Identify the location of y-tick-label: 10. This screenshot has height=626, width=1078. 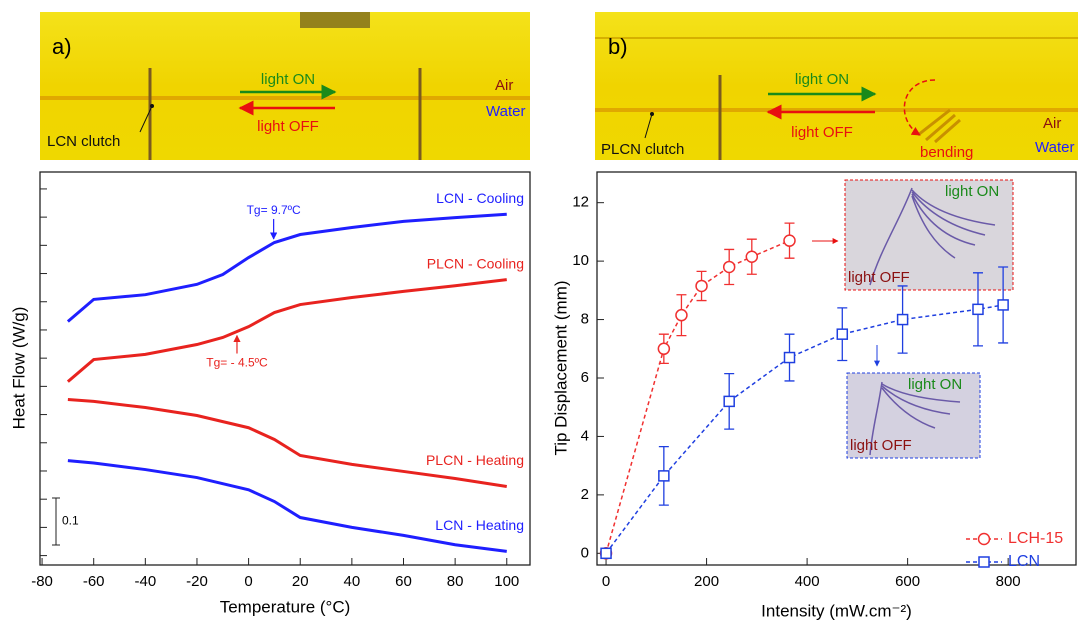
(580, 260).